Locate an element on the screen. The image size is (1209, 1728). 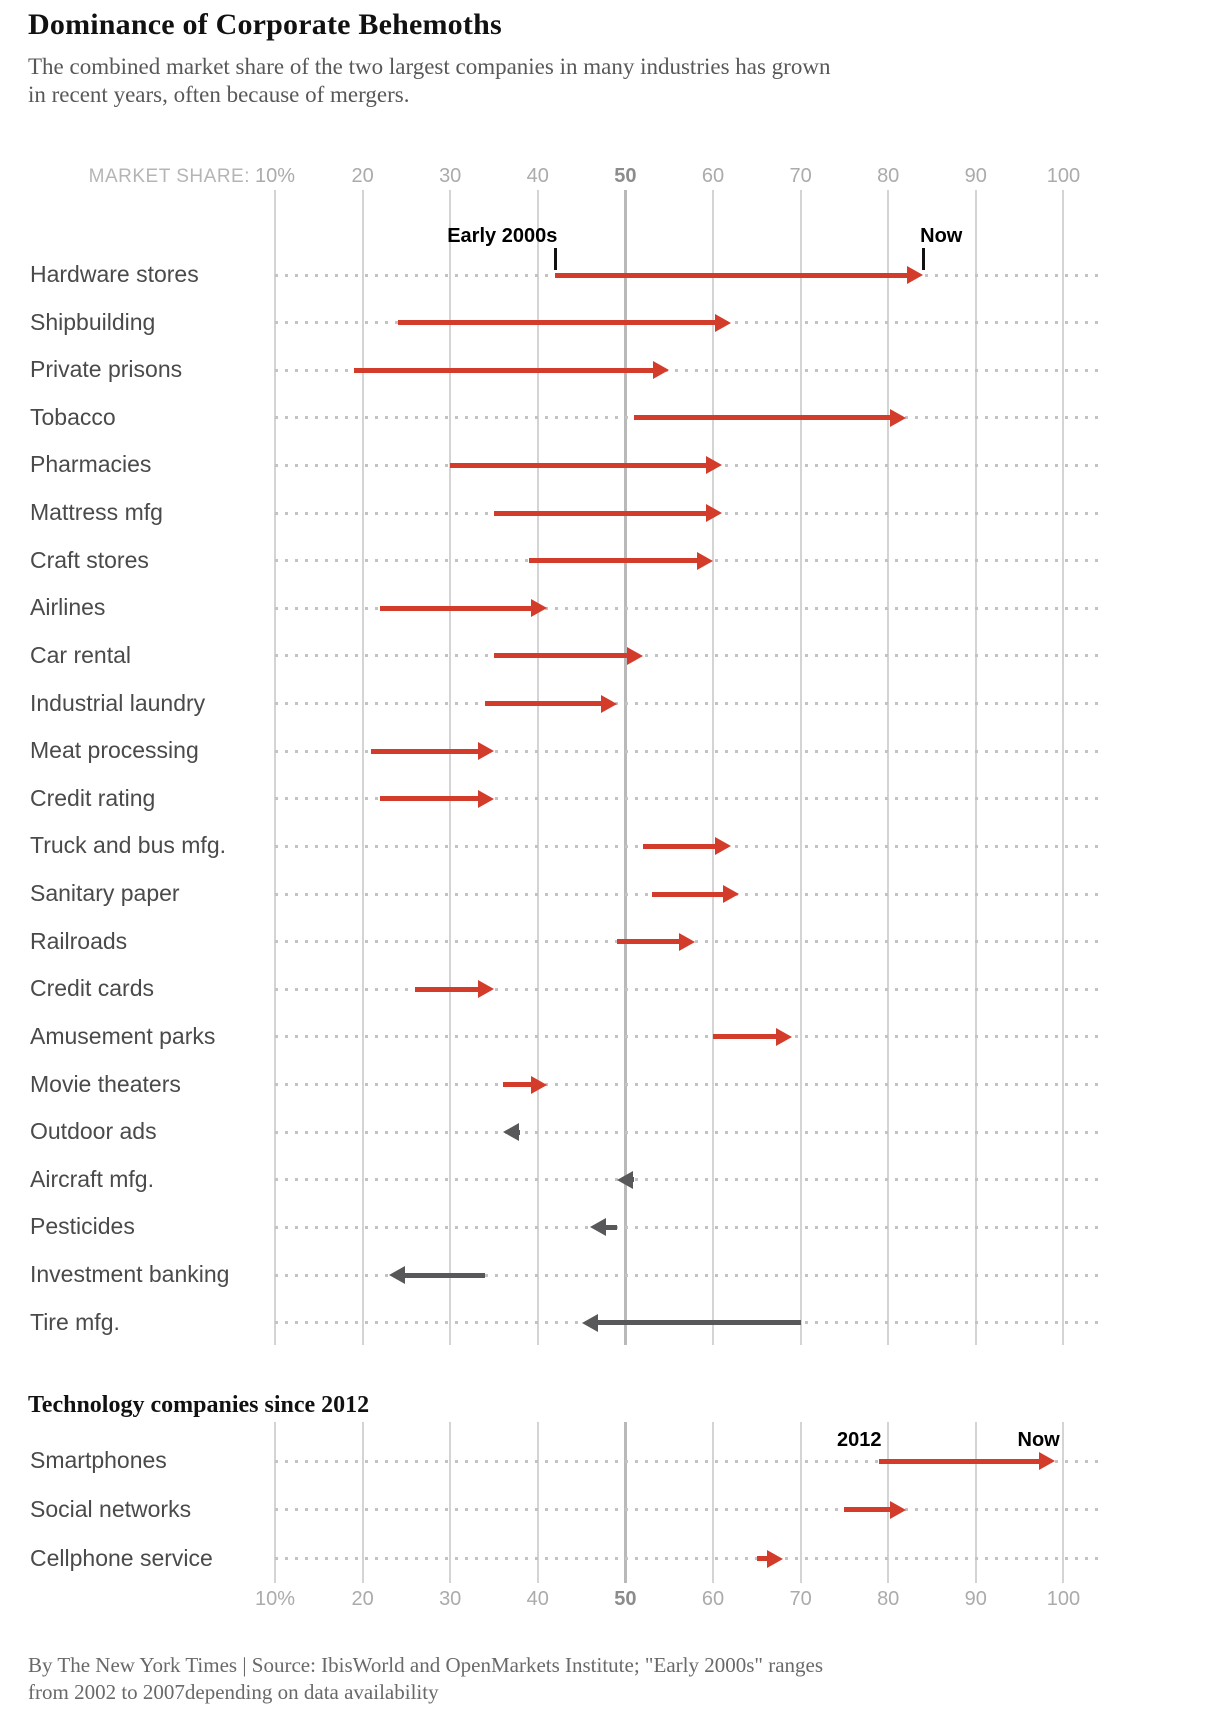
tech-section-title: Technology companies since 2012 is located at coordinates (199, 1405).